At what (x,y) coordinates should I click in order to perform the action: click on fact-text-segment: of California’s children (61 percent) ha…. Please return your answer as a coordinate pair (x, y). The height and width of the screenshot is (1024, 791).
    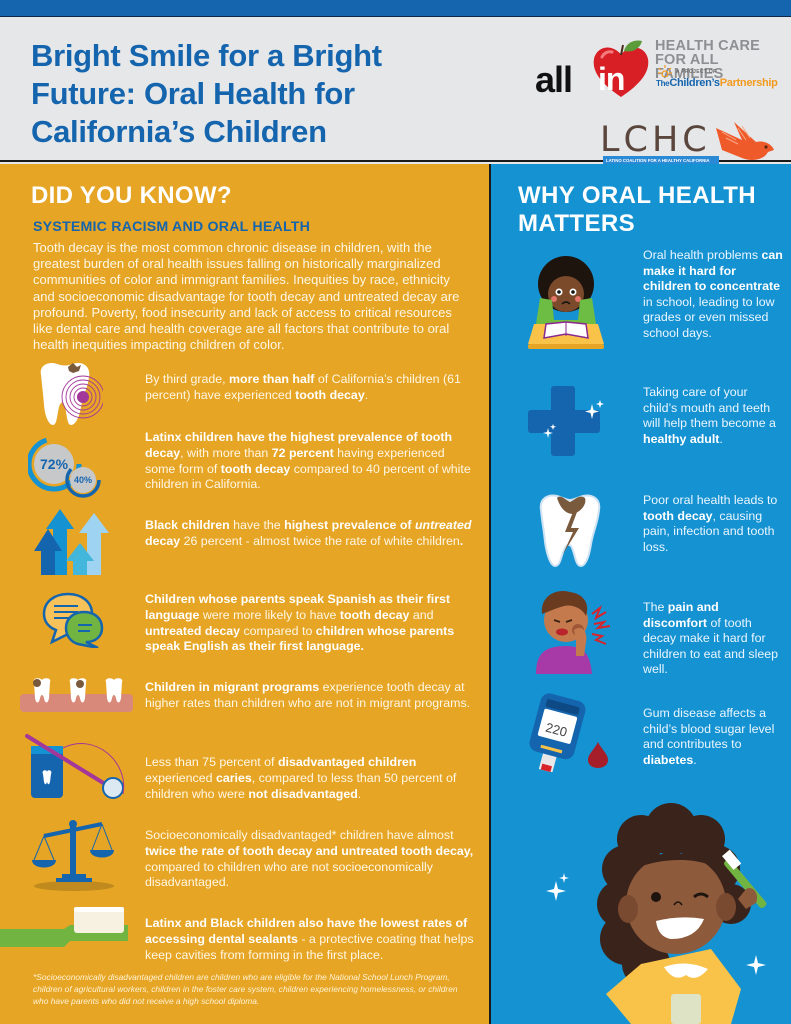
    Looking at the image, I should click on (303, 387).